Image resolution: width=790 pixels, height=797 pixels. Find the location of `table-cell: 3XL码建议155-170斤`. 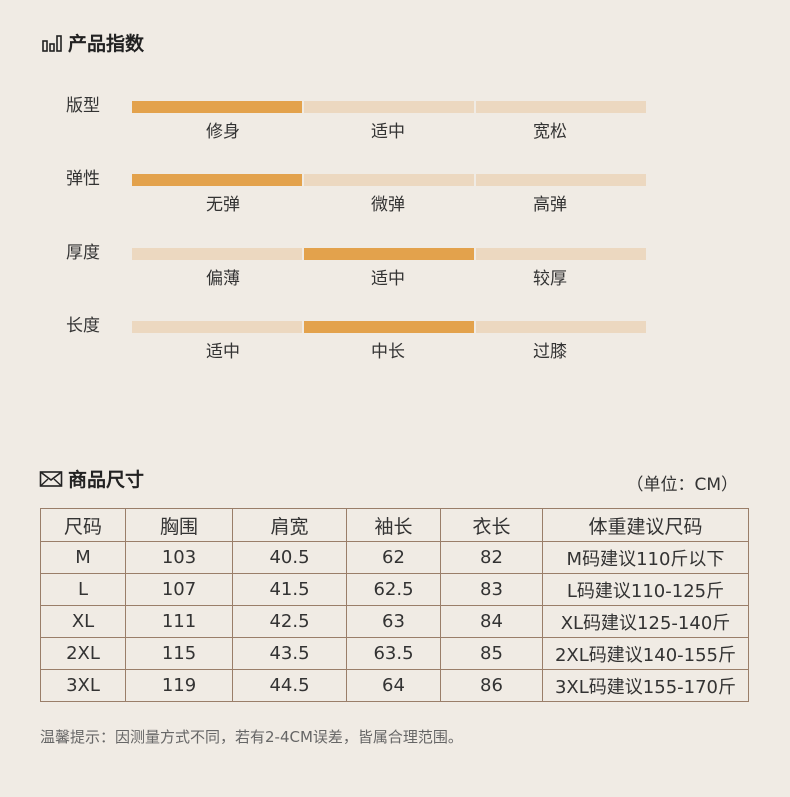

table-cell: 3XL码建议155-170斤 is located at coordinates (645, 685).